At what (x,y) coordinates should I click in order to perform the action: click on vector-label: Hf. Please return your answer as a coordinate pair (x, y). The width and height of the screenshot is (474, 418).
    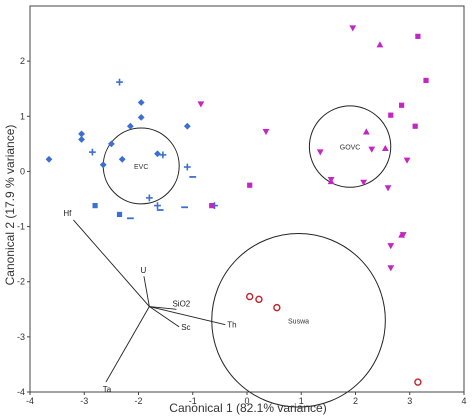
    Looking at the image, I should click on (67, 213).